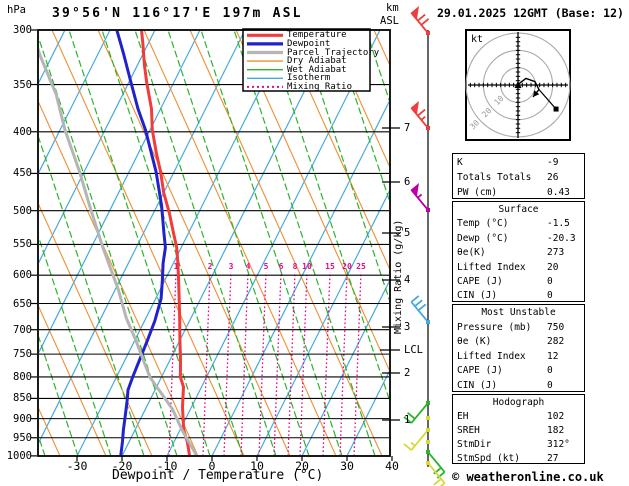 Image resolution: width=629 pixels, height=486 pixels. Describe the element at coordinates (330, 266) in the screenshot. I see `mixing-ratio-value-label: 15` at that location.